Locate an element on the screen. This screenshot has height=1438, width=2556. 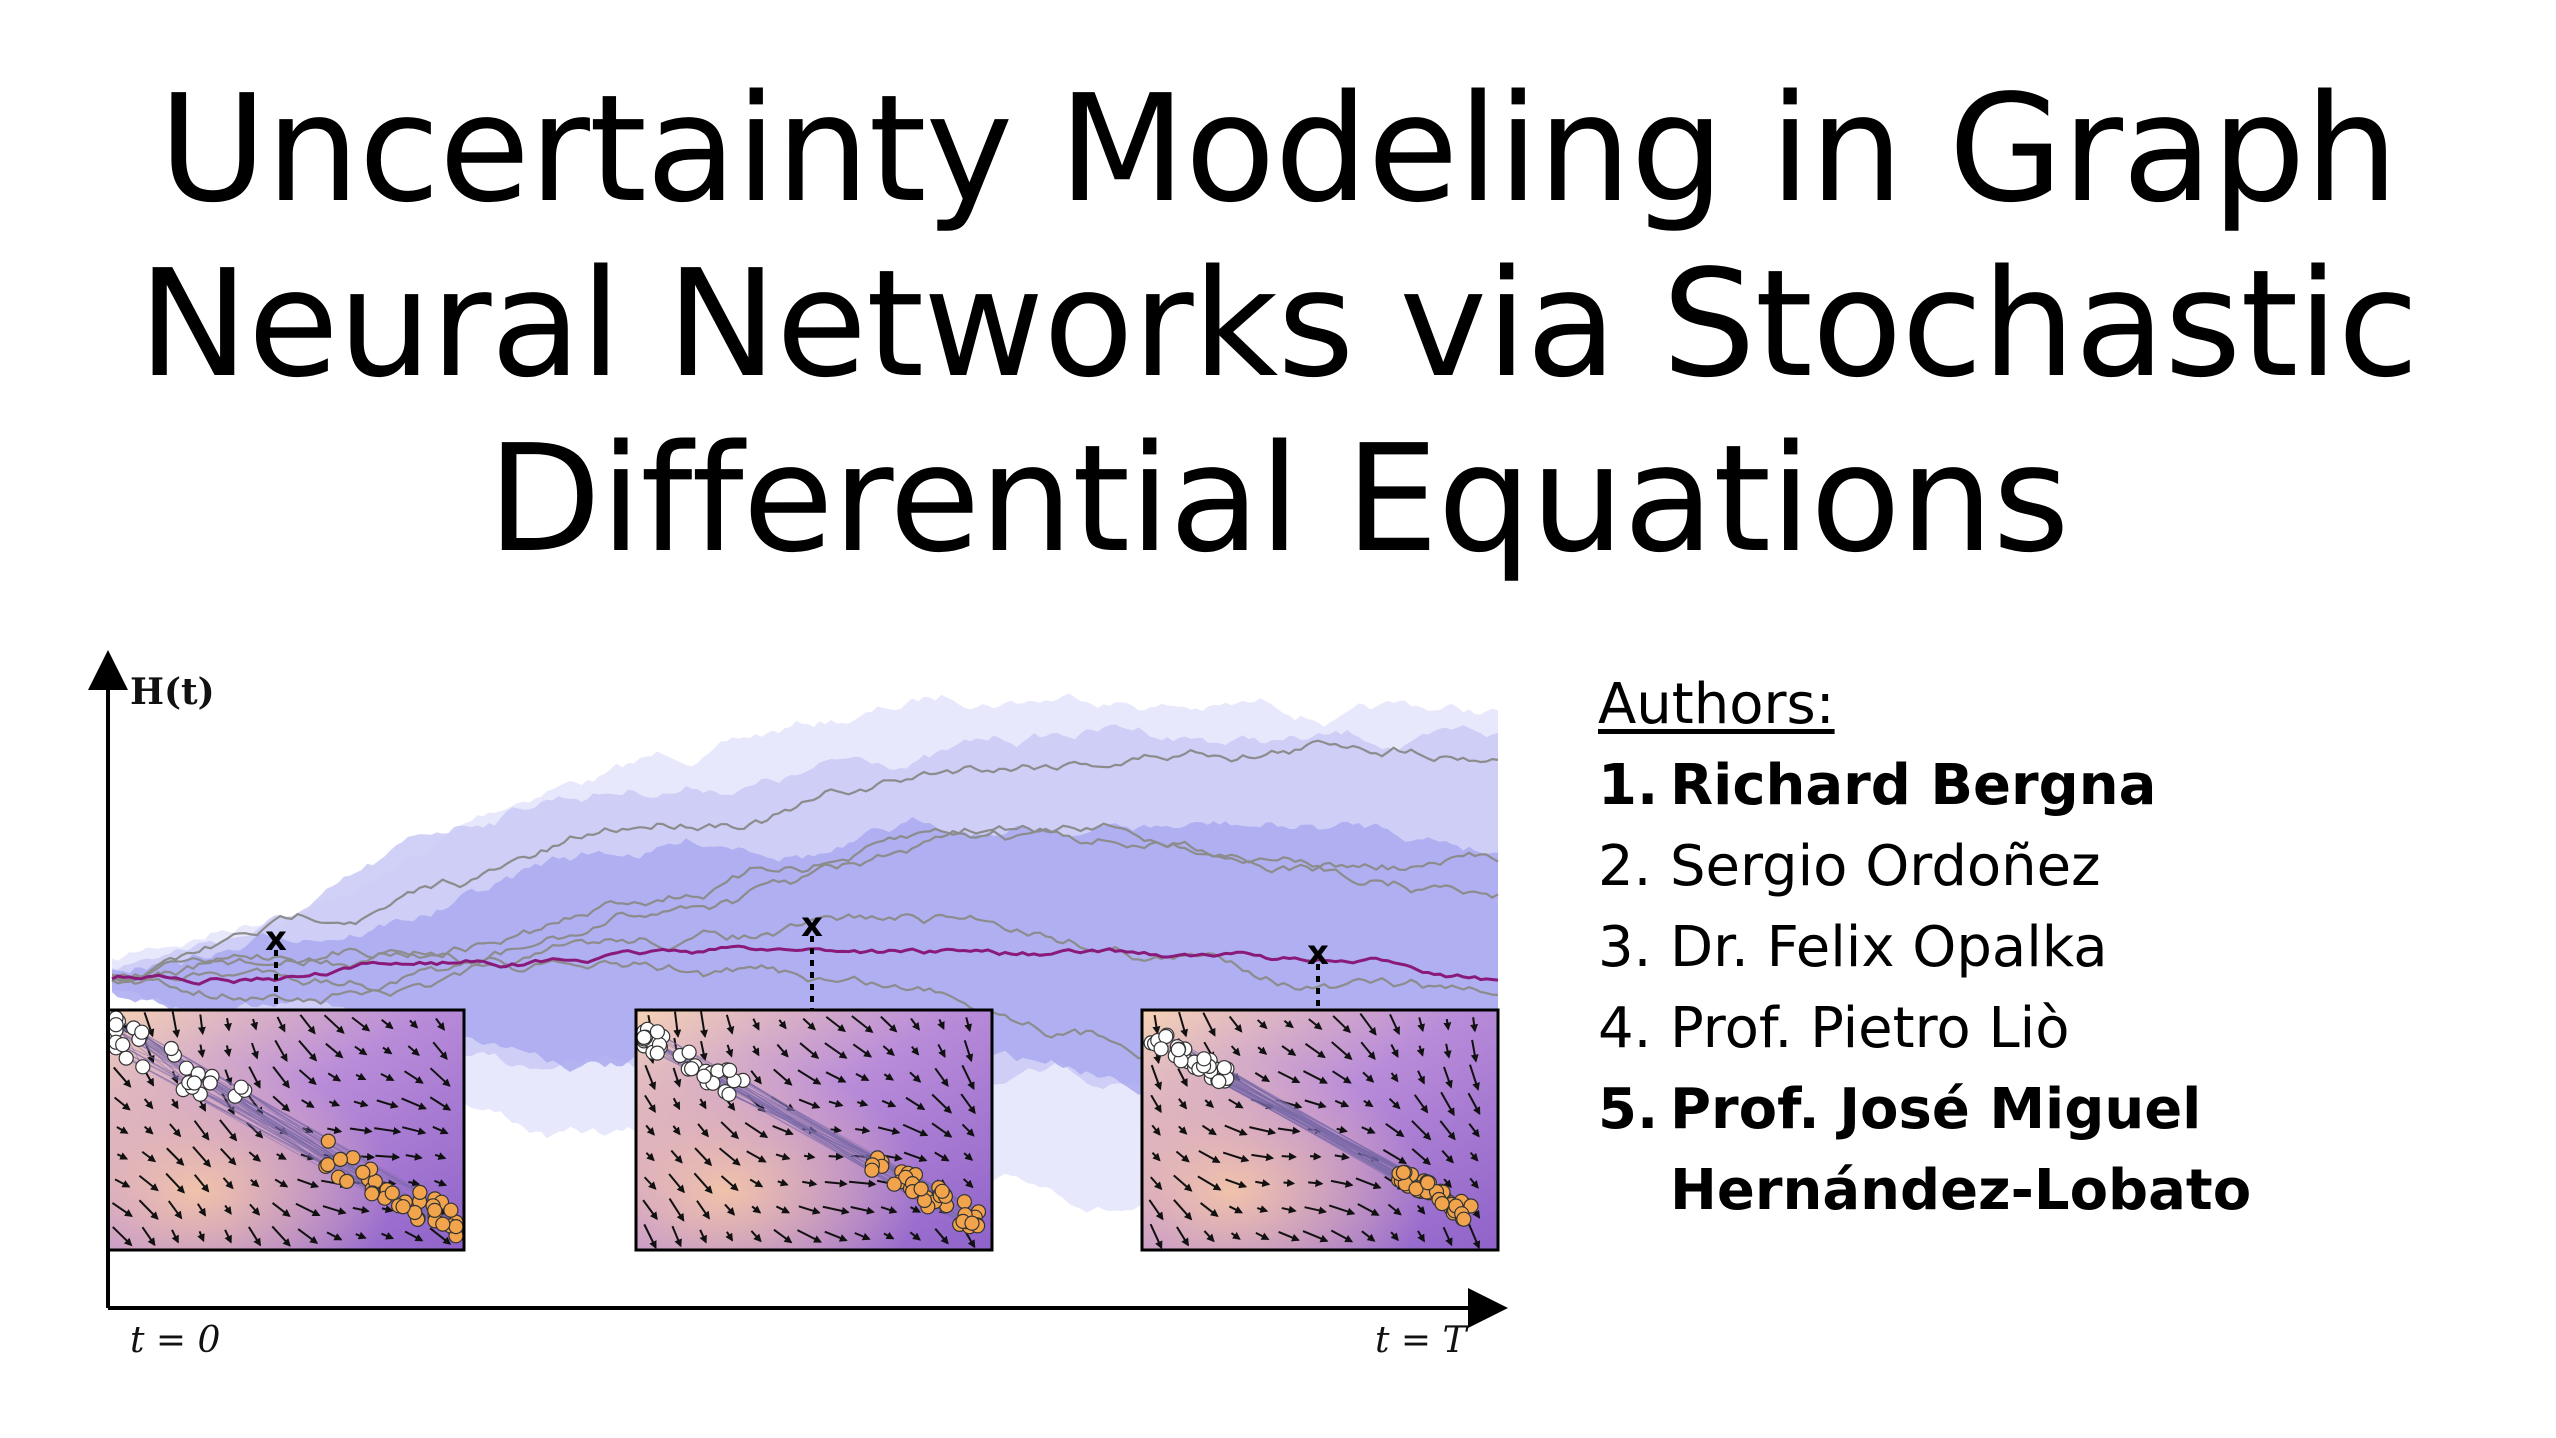
author-item: 5. Prof. José Miguel Hernández-Lobato is located at coordinates (2077, 1150).